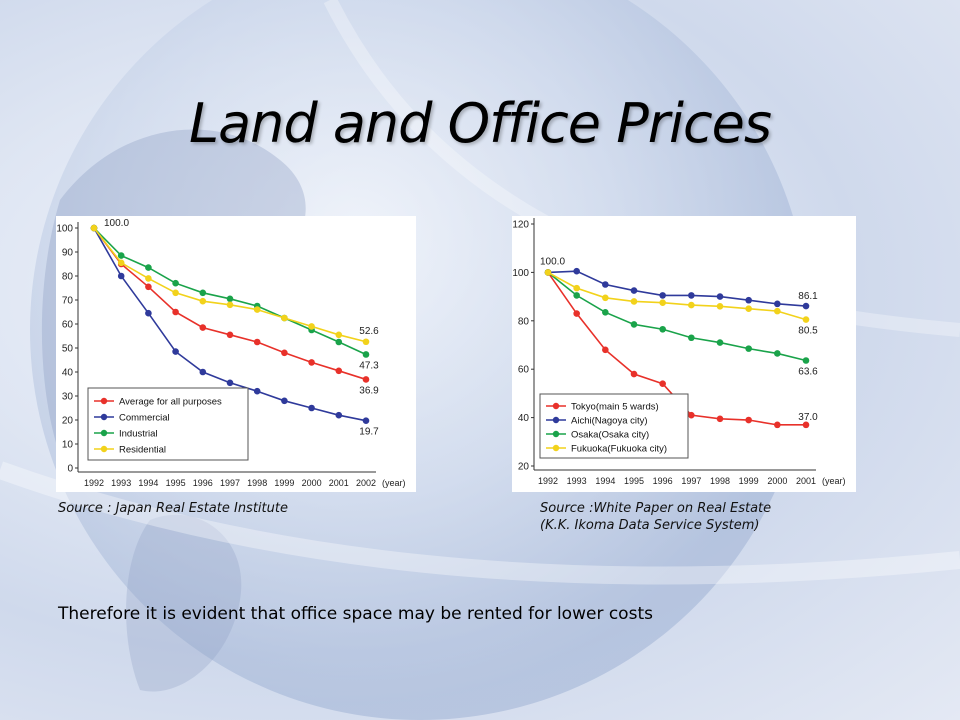  What do you see at coordinates (520, 225) in the screenshot?
I see `chart2-y-tick-label: 120` at bounding box center [520, 225].